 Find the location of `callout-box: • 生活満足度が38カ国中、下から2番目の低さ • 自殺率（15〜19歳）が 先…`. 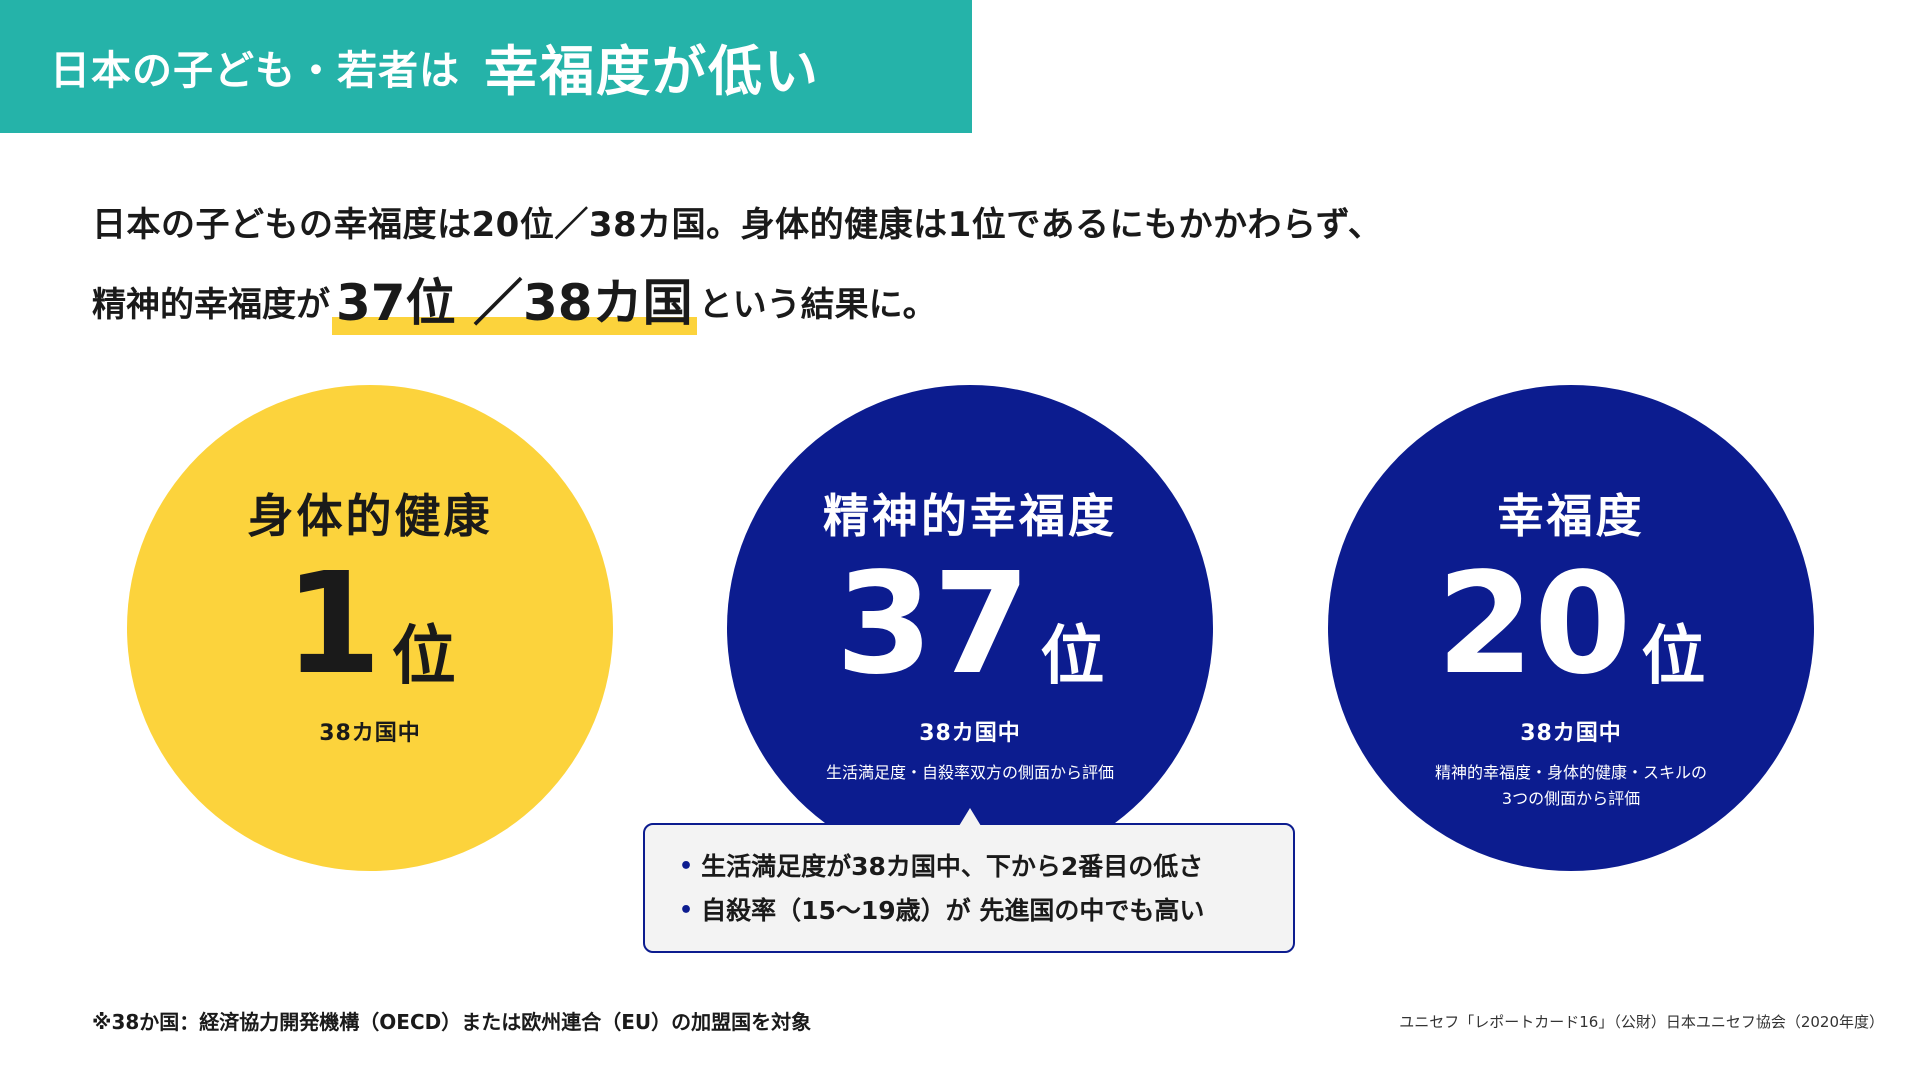

callout-box: • 生活満足度が38カ国中、下から2番目の低さ • 自殺率（15〜19歳）が 先… is located at coordinates (969, 888).